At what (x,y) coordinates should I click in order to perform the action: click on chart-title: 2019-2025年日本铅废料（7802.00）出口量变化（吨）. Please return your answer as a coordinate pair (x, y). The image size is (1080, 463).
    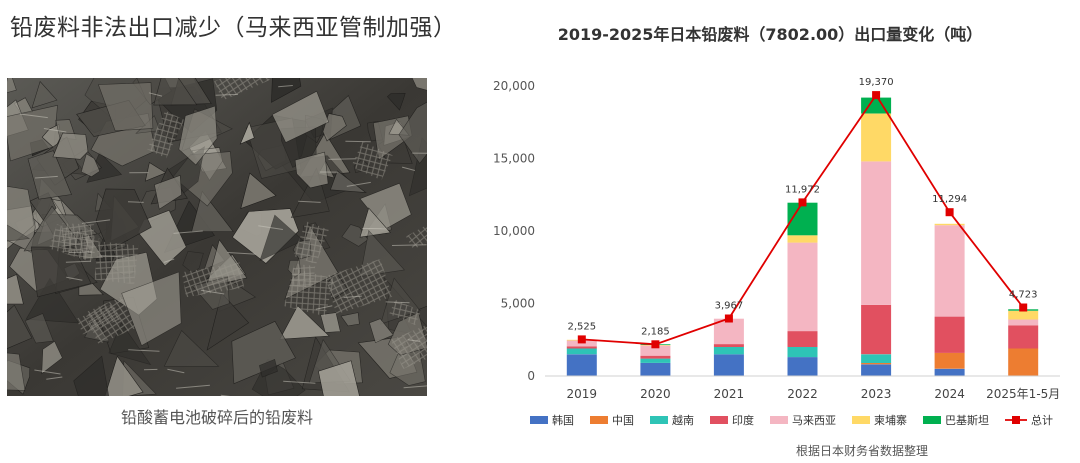
    Looking at the image, I should click on (770, 34).